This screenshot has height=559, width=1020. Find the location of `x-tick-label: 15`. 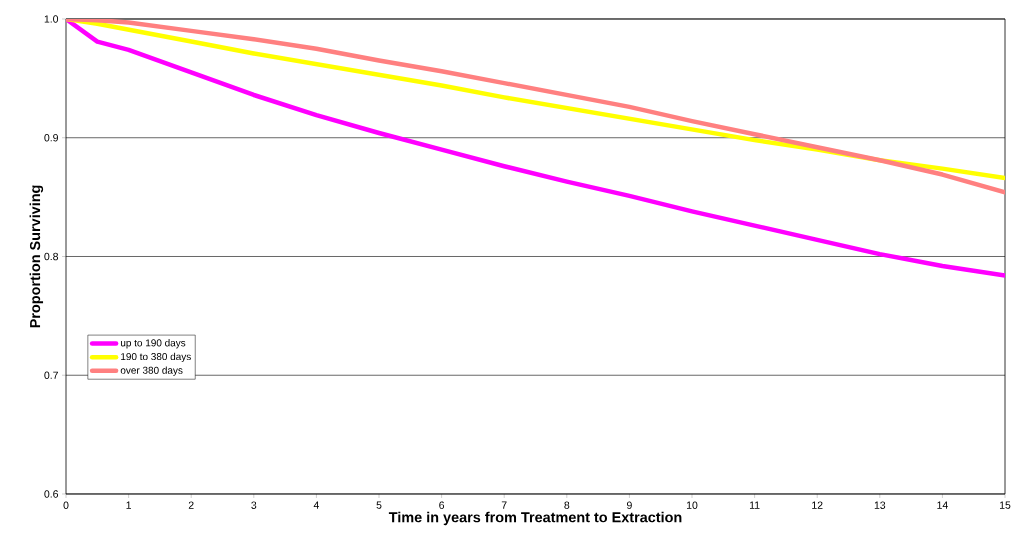

x-tick-label: 15 is located at coordinates (1005, 505).